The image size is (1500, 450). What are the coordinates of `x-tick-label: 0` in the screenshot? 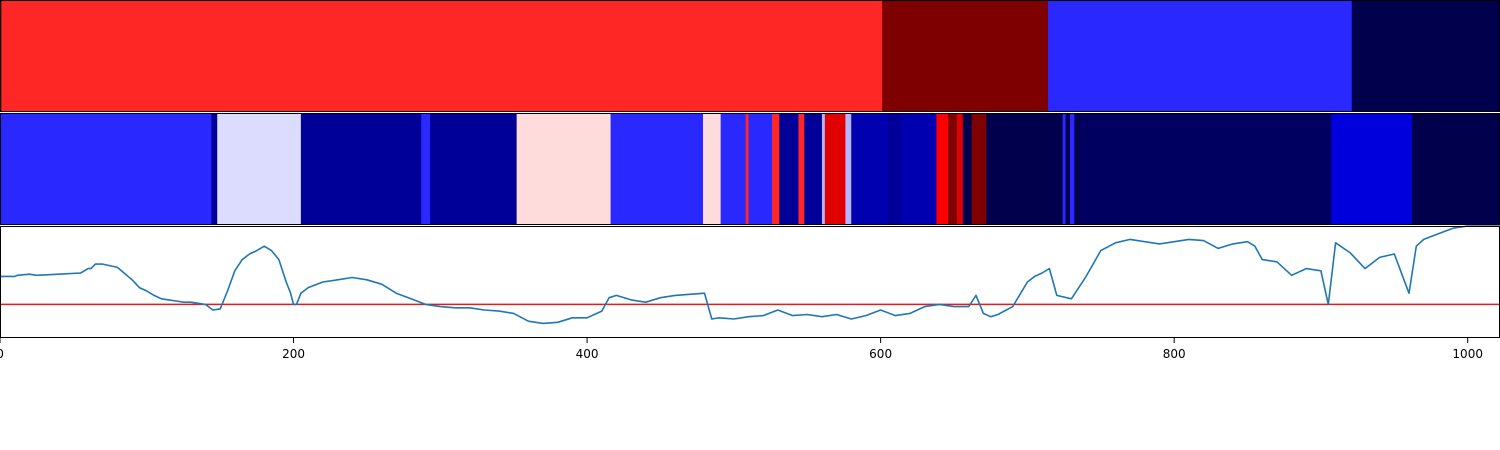 It's located at (2, 354).